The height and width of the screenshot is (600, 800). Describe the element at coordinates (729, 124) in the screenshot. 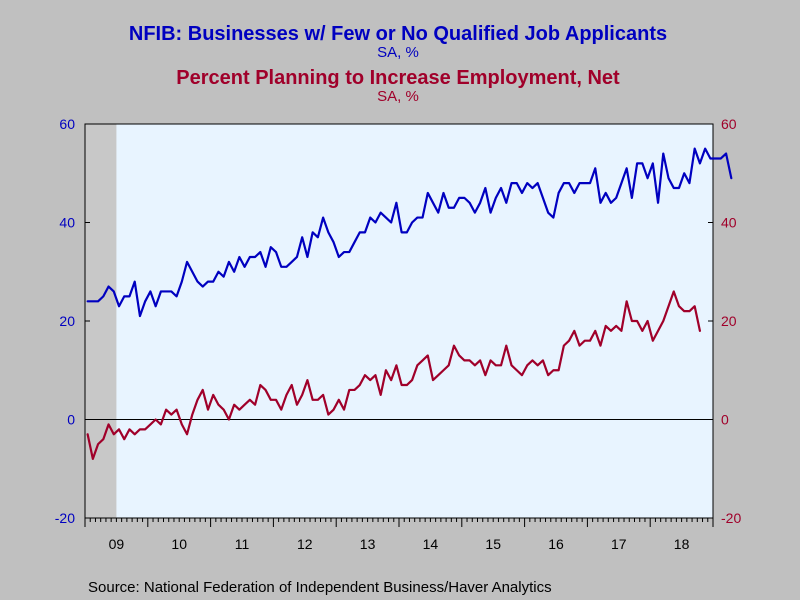

I see `y-tick-label-right: 60` at that location.